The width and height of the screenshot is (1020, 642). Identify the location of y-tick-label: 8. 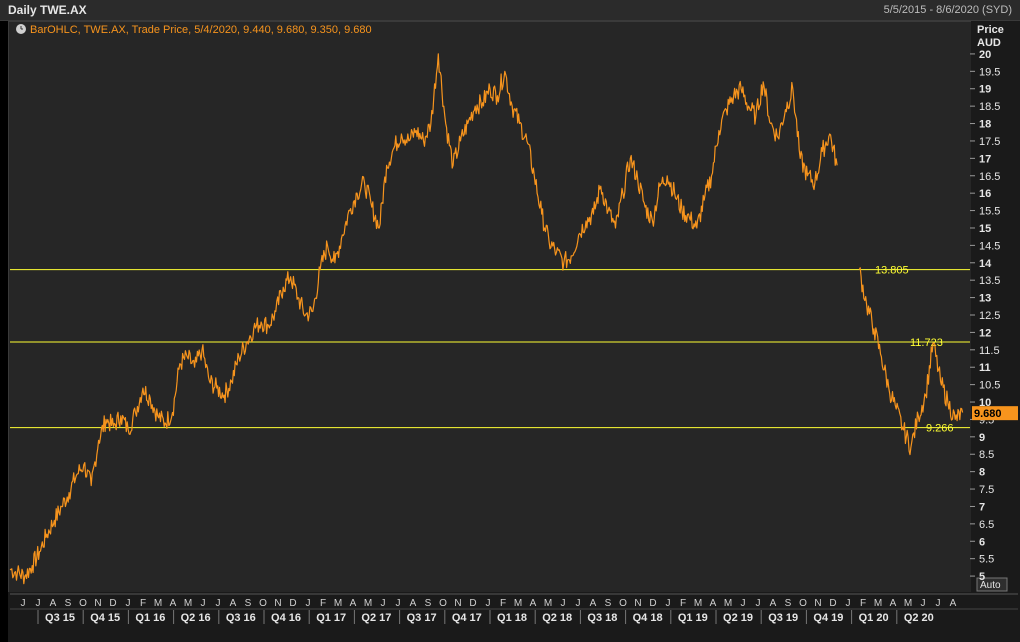
(982, 473).